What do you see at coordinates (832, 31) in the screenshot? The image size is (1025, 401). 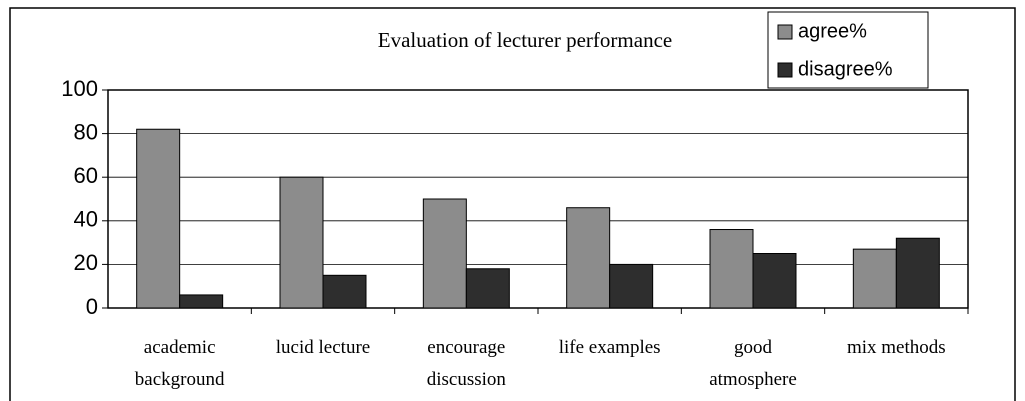 I see `legend-label: agree%` at bounding box center [832, 31].